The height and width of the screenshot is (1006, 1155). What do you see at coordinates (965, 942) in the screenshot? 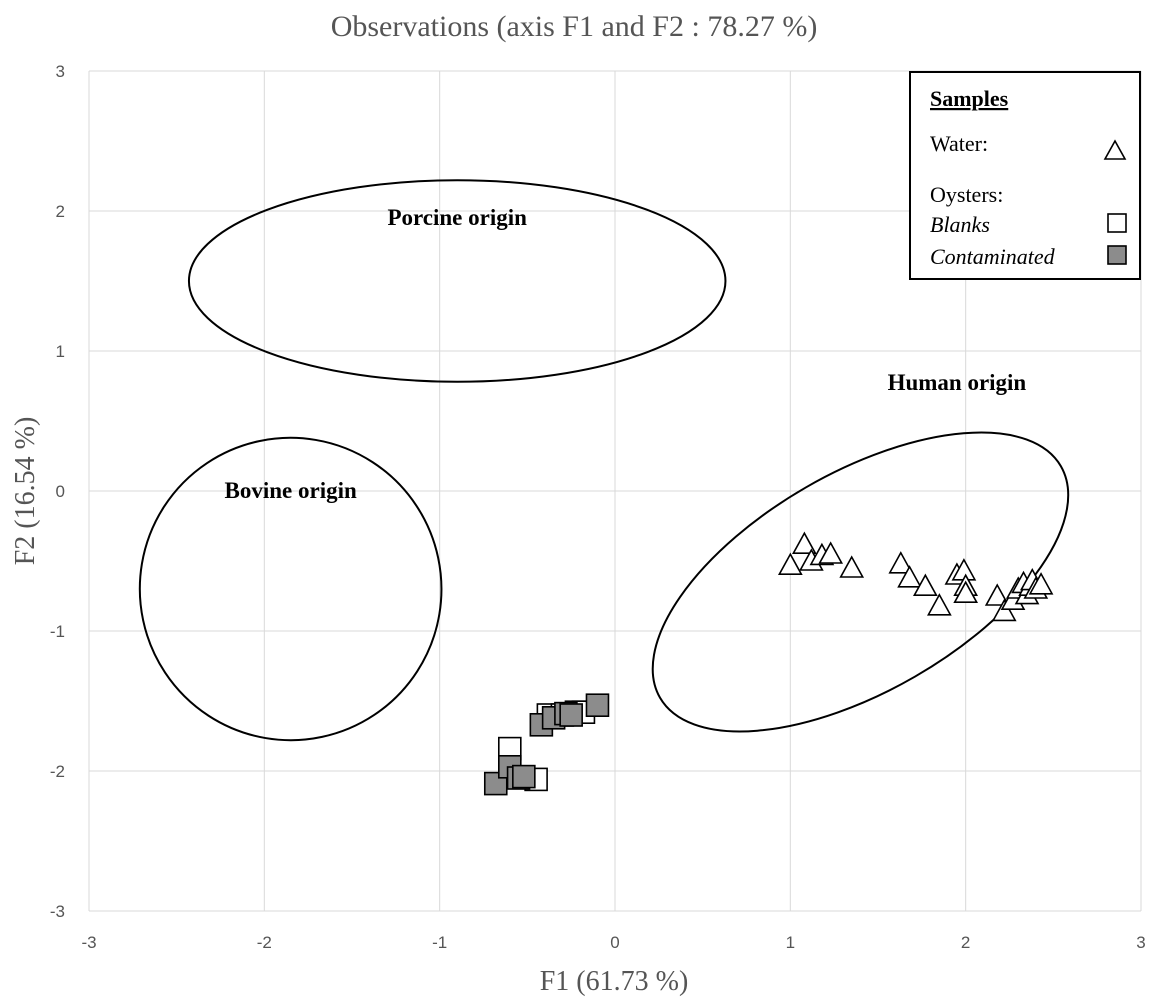
I see `x-tick-label: 2` at bounding box center [965, 942].